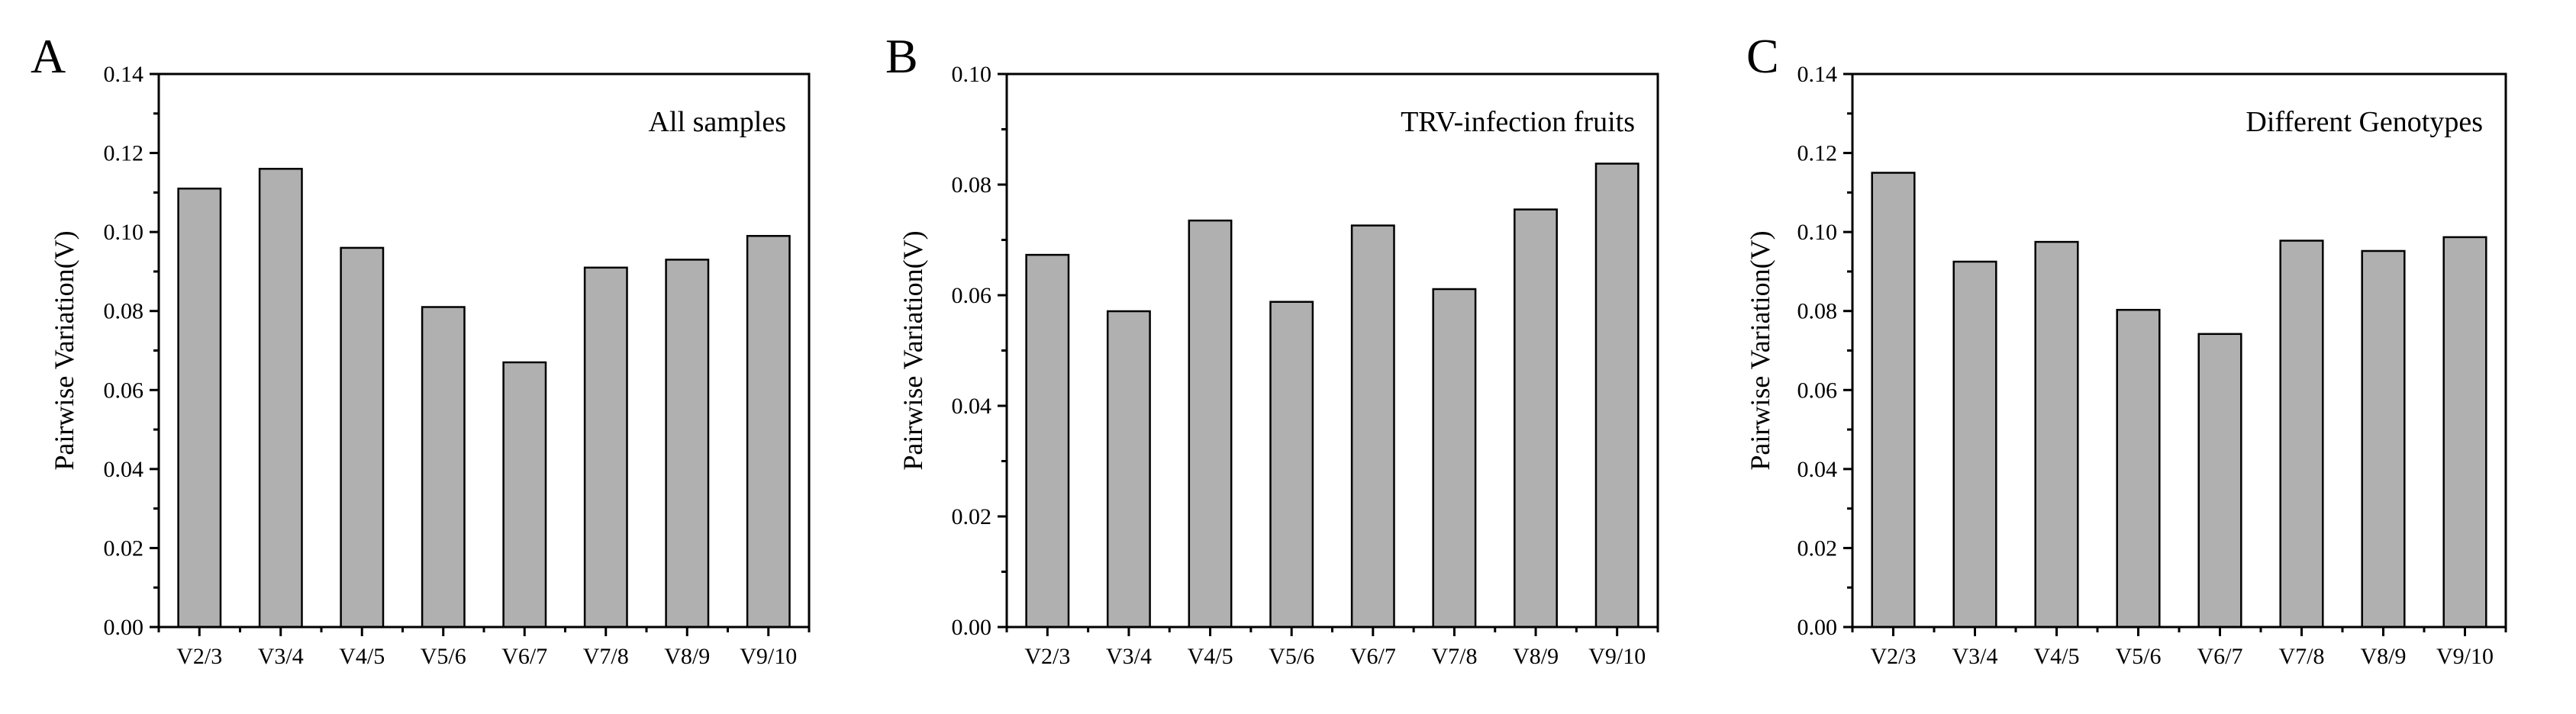  What do you see at coordinates (48, 56) in the screenshot?
I see `panel-letter: A` at bounding box center [48, 56].